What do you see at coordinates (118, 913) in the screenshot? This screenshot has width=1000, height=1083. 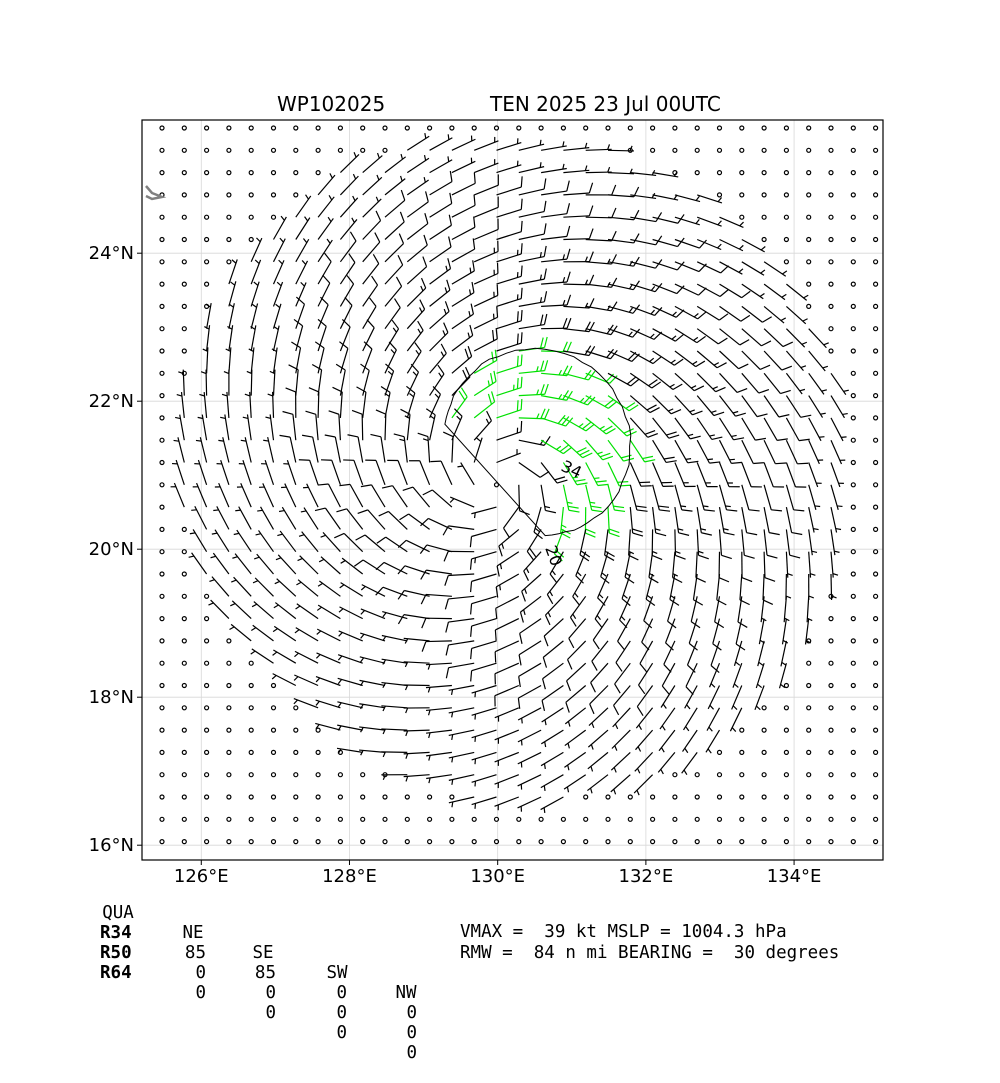 I see `header-qua: QUA` at bounding box center [118, 913].